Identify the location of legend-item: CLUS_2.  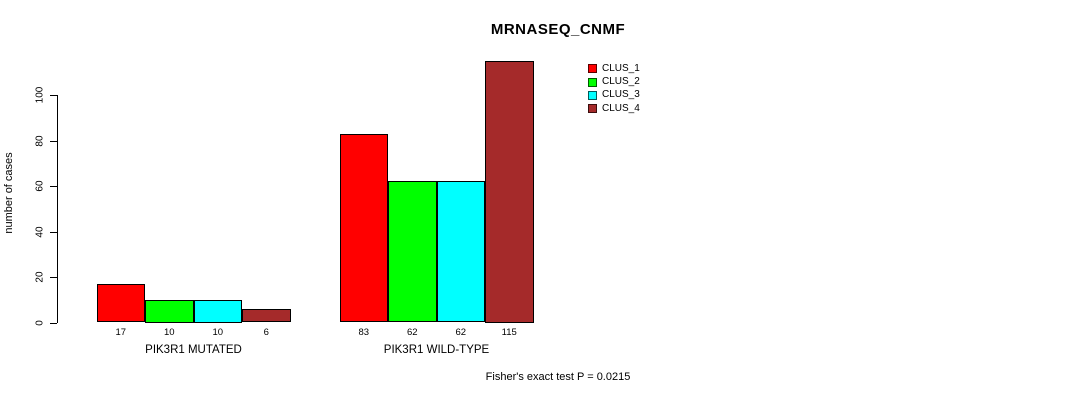
(614, 81).